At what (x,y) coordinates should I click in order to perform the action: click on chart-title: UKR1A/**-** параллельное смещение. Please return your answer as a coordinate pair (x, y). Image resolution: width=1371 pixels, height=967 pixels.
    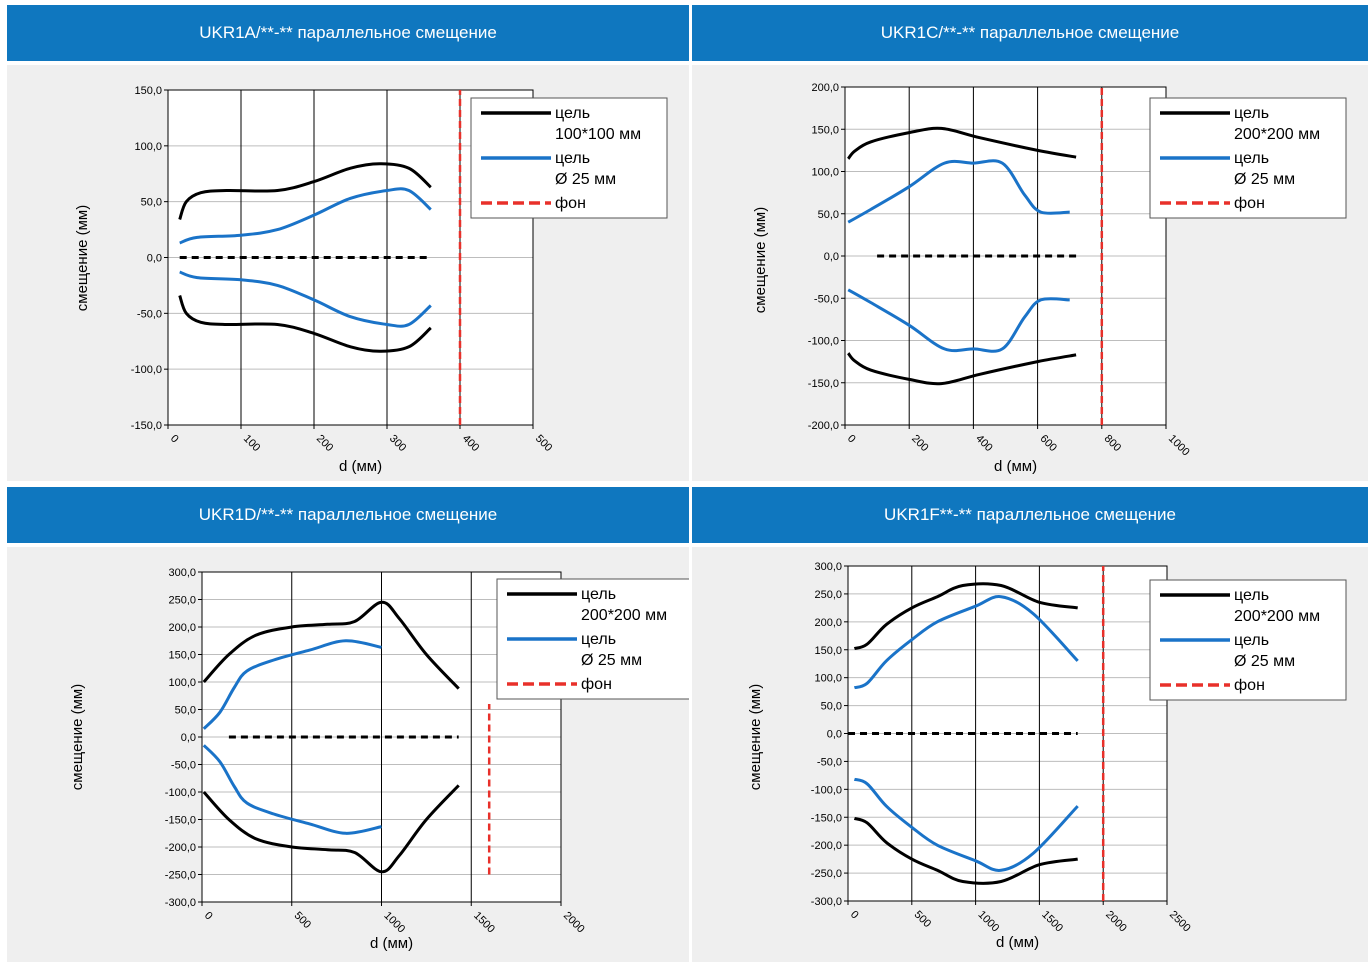
    Looking at the image, I should click on (348, 33).